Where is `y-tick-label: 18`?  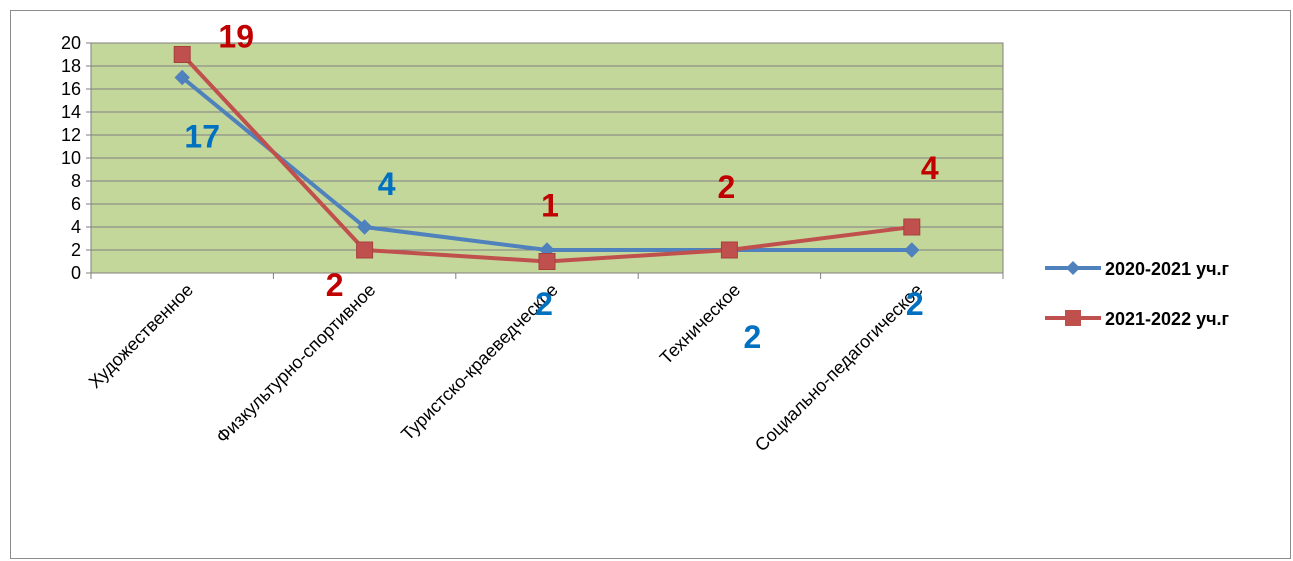
y-tick-label: 18 is located at coordinates (71, 66).